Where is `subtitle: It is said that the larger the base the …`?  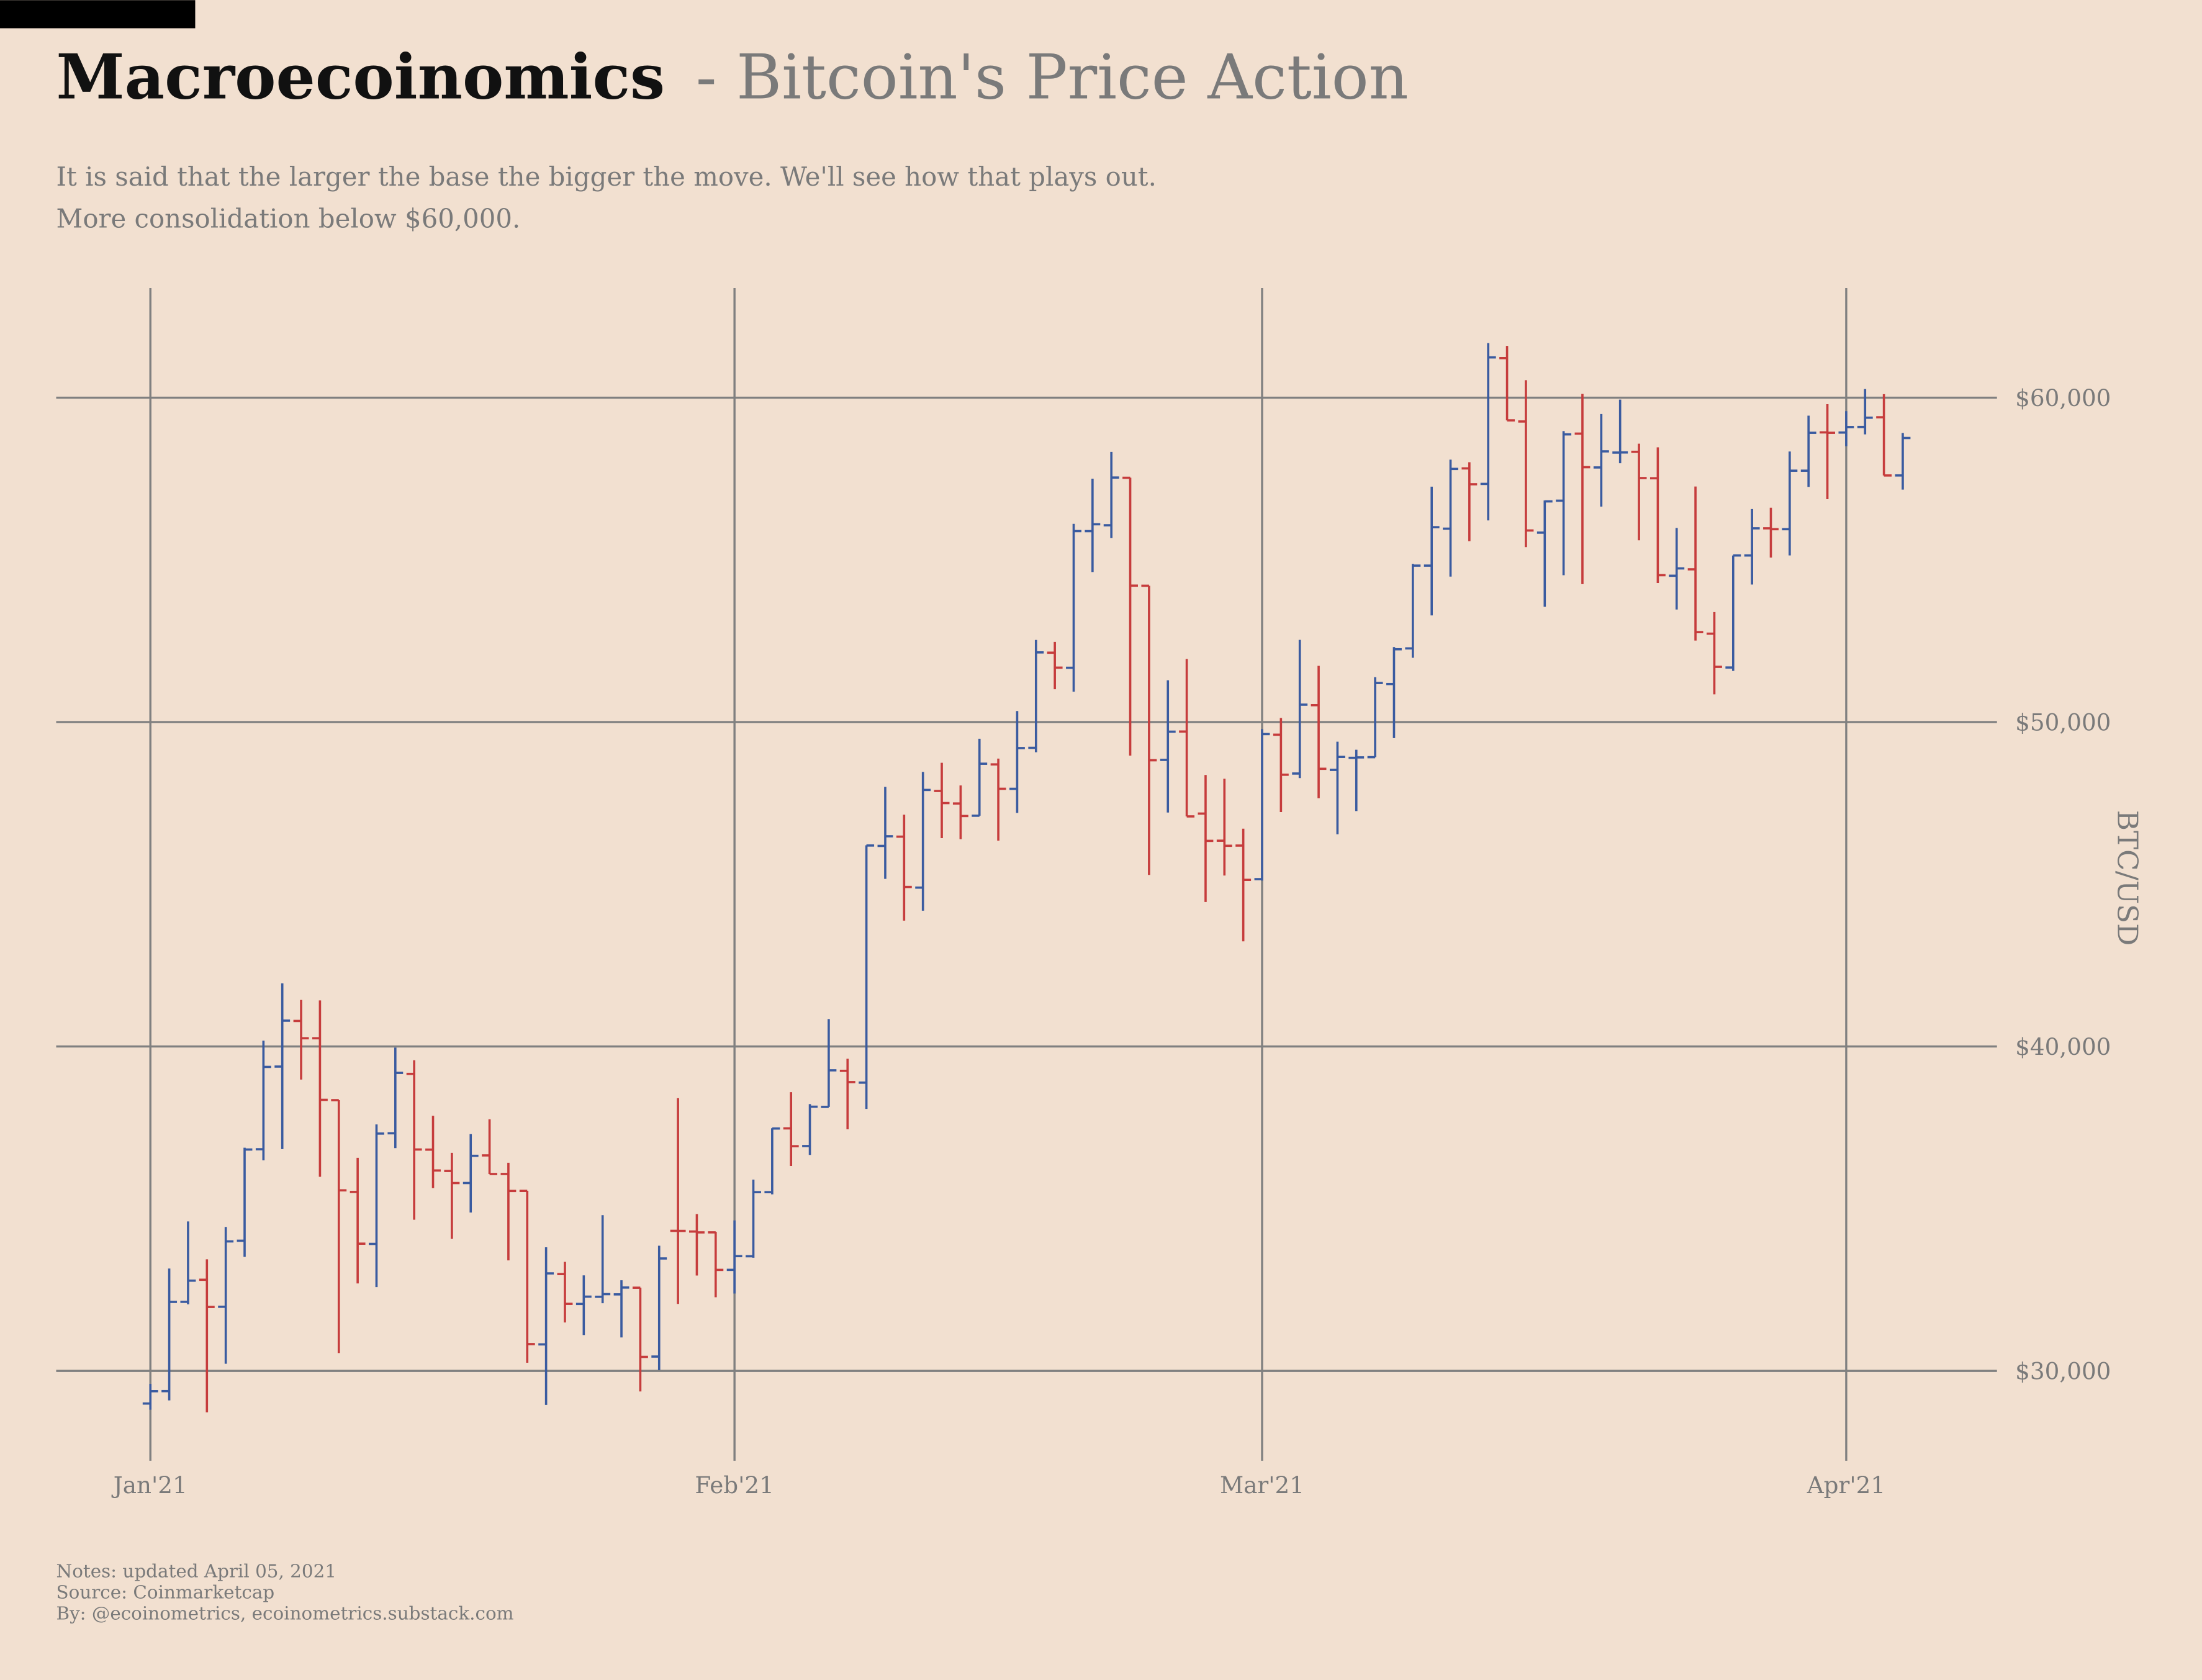 subtitle: It is said that the larger the base the … is located at coordinates (606, 177).